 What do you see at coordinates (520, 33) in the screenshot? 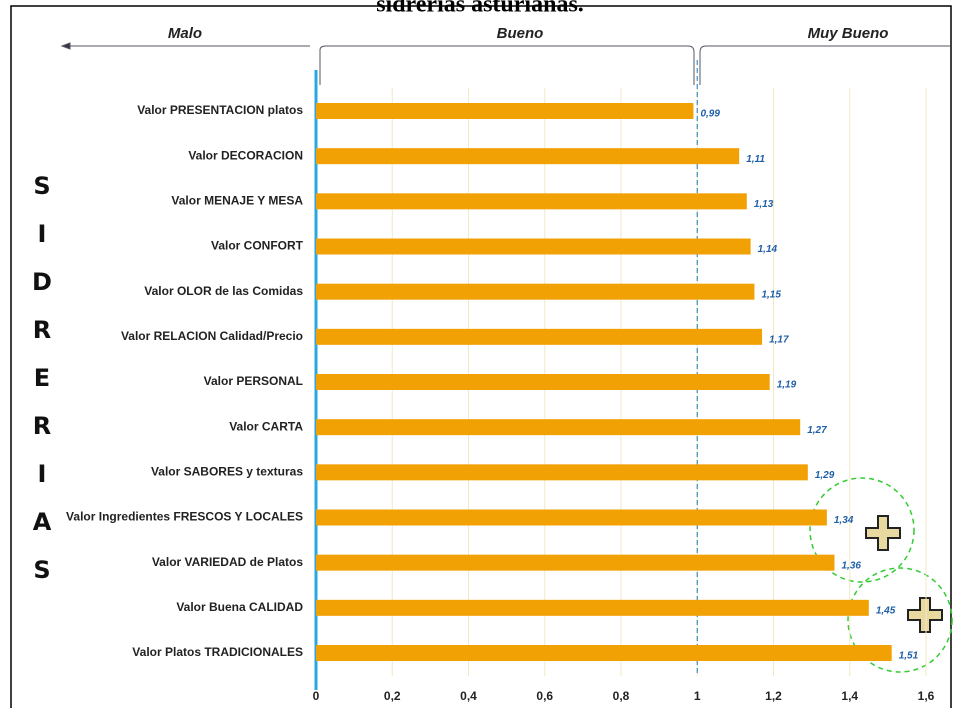
I see `header-label: Bueno` at bounding box center [520, 33].